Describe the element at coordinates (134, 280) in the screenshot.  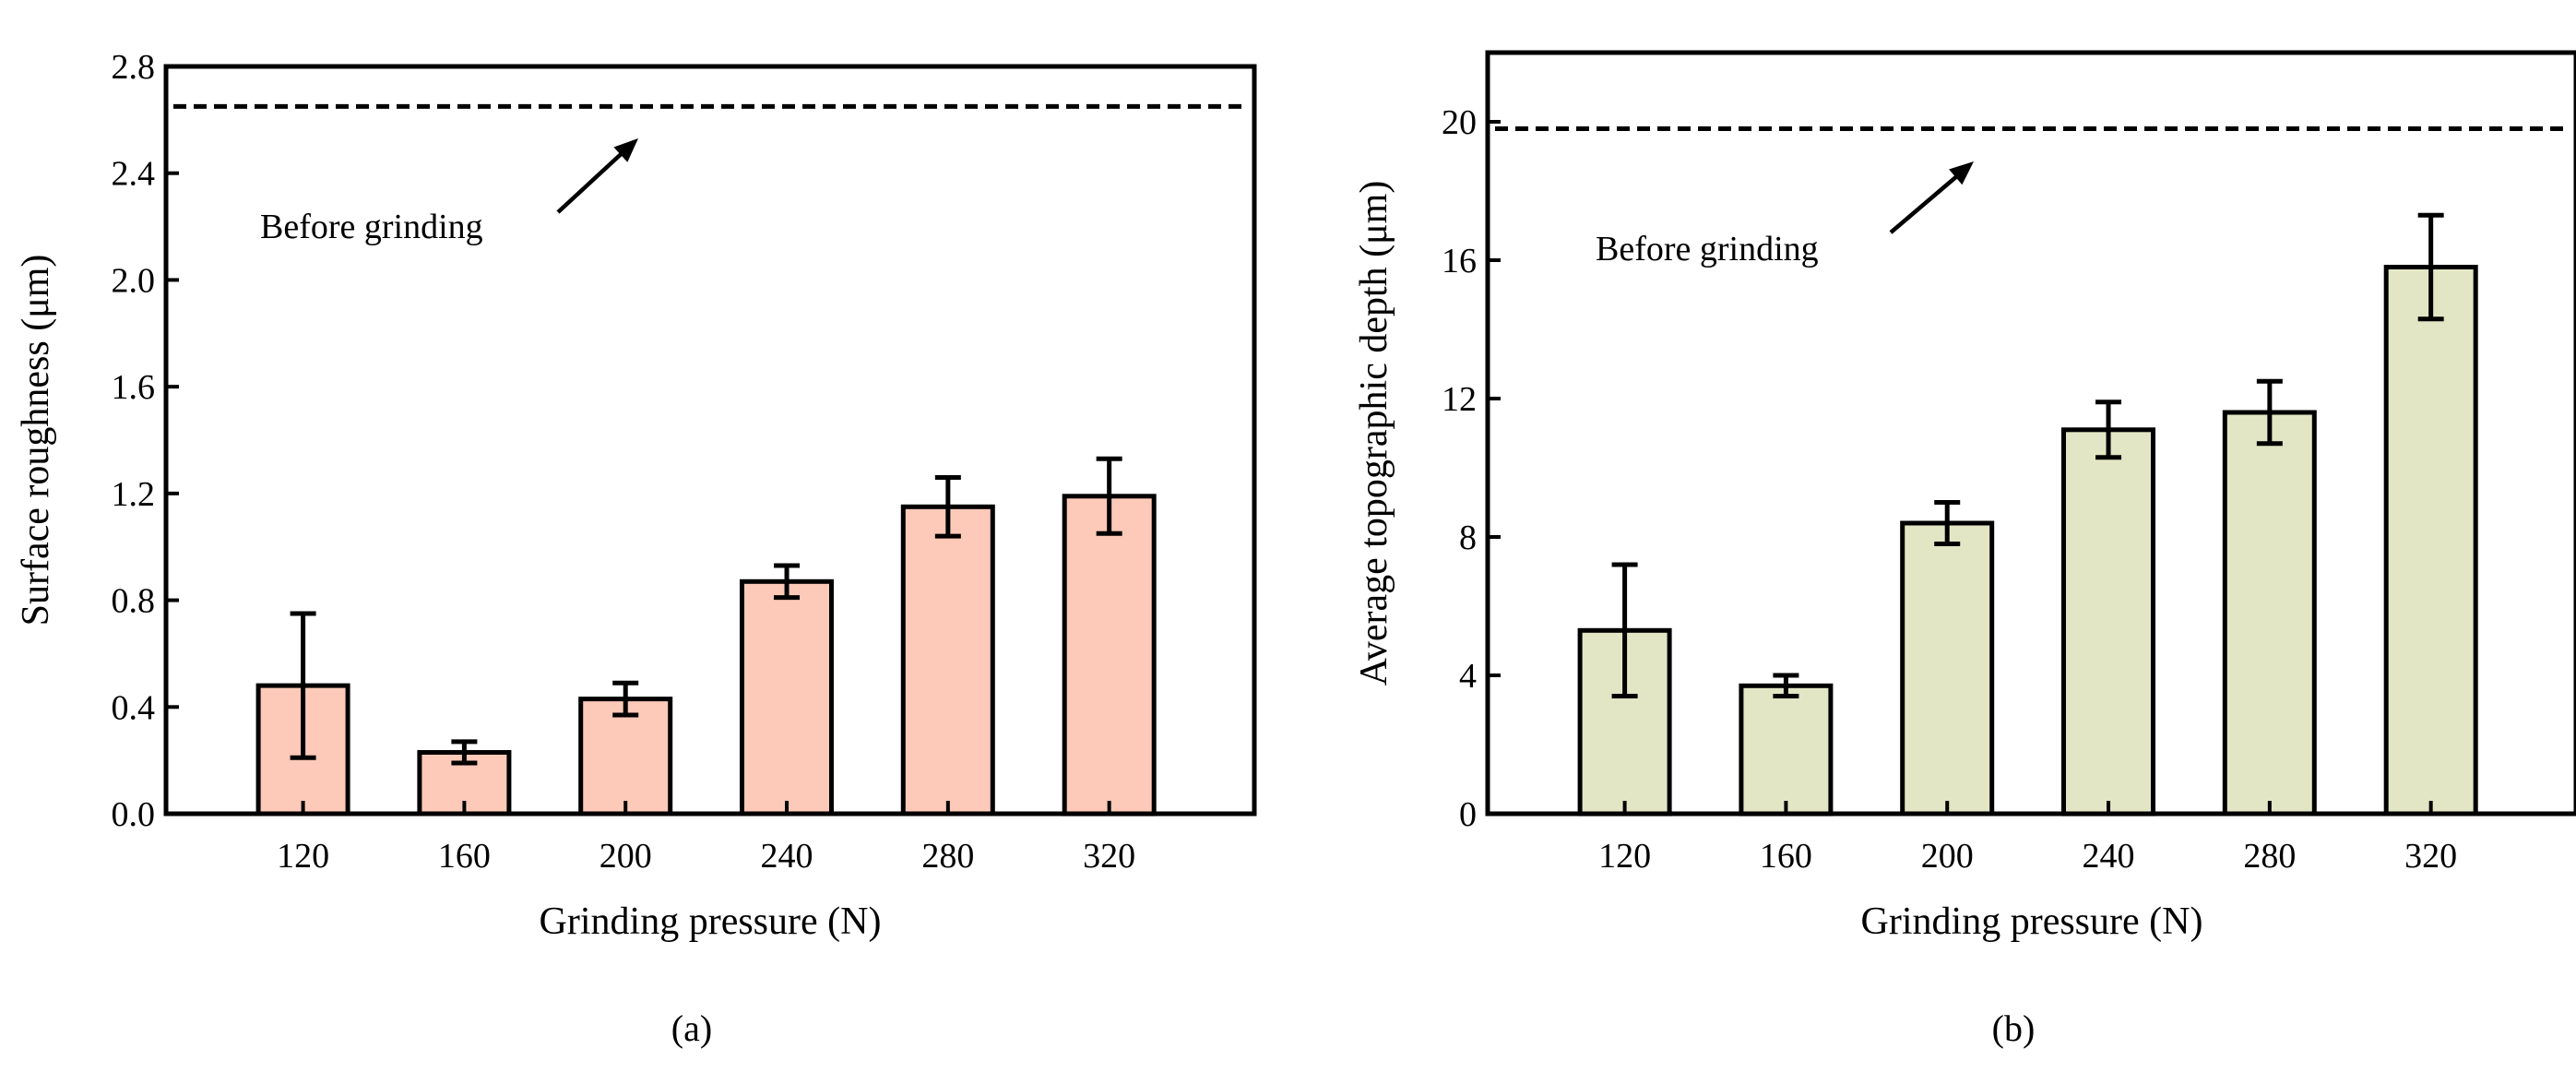
I see `y-tick-label: 2.0` at that location.